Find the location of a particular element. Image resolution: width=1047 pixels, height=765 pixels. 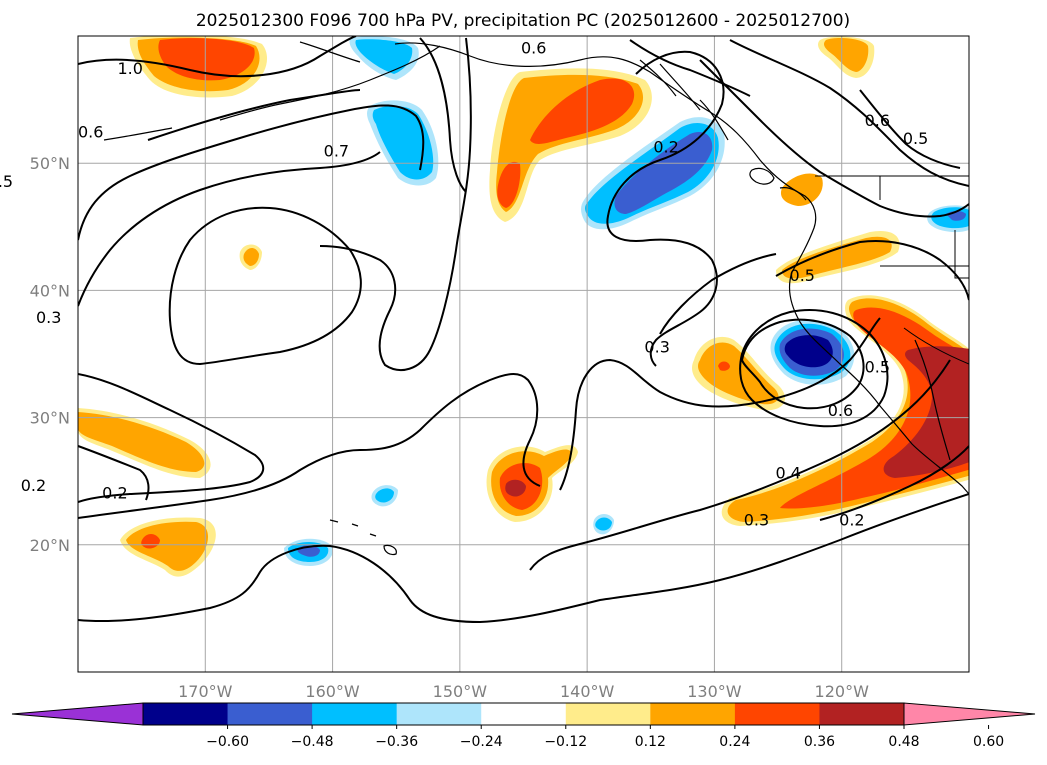

pv-contour-0.3-south is located at coordinates (740, 465).